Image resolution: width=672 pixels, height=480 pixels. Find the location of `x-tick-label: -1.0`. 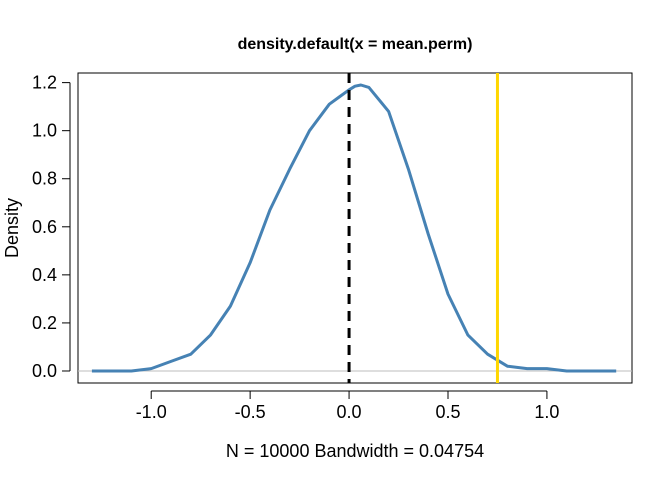

x-tick-label: -1.0 is located at coordinates (151, 412).